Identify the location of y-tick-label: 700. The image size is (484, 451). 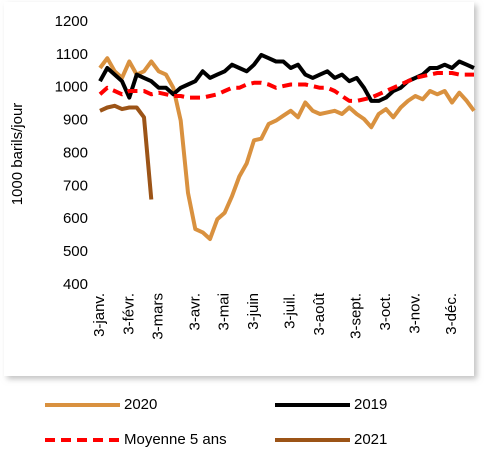
(75, 185).